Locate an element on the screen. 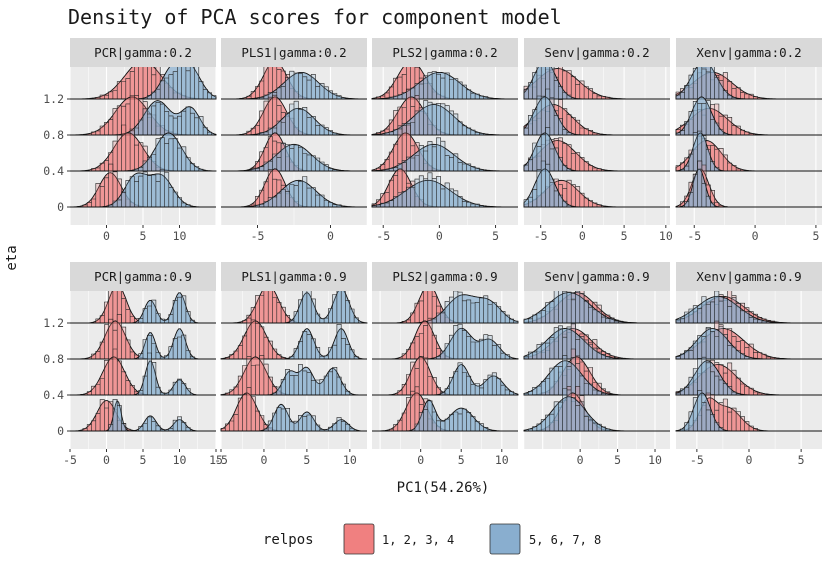 This screenshot has height=580, width=830. y-tick-label: 0.8 is located at coordinates (53, 135).